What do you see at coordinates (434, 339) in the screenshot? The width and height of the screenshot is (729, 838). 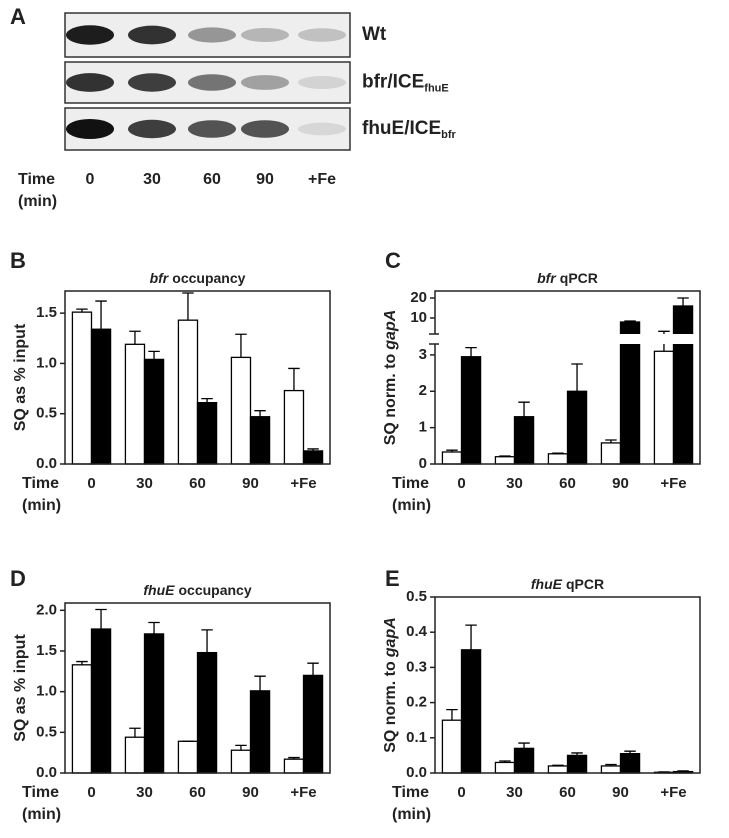 I see `axis-break-mark` at bounding box center [434, 339].